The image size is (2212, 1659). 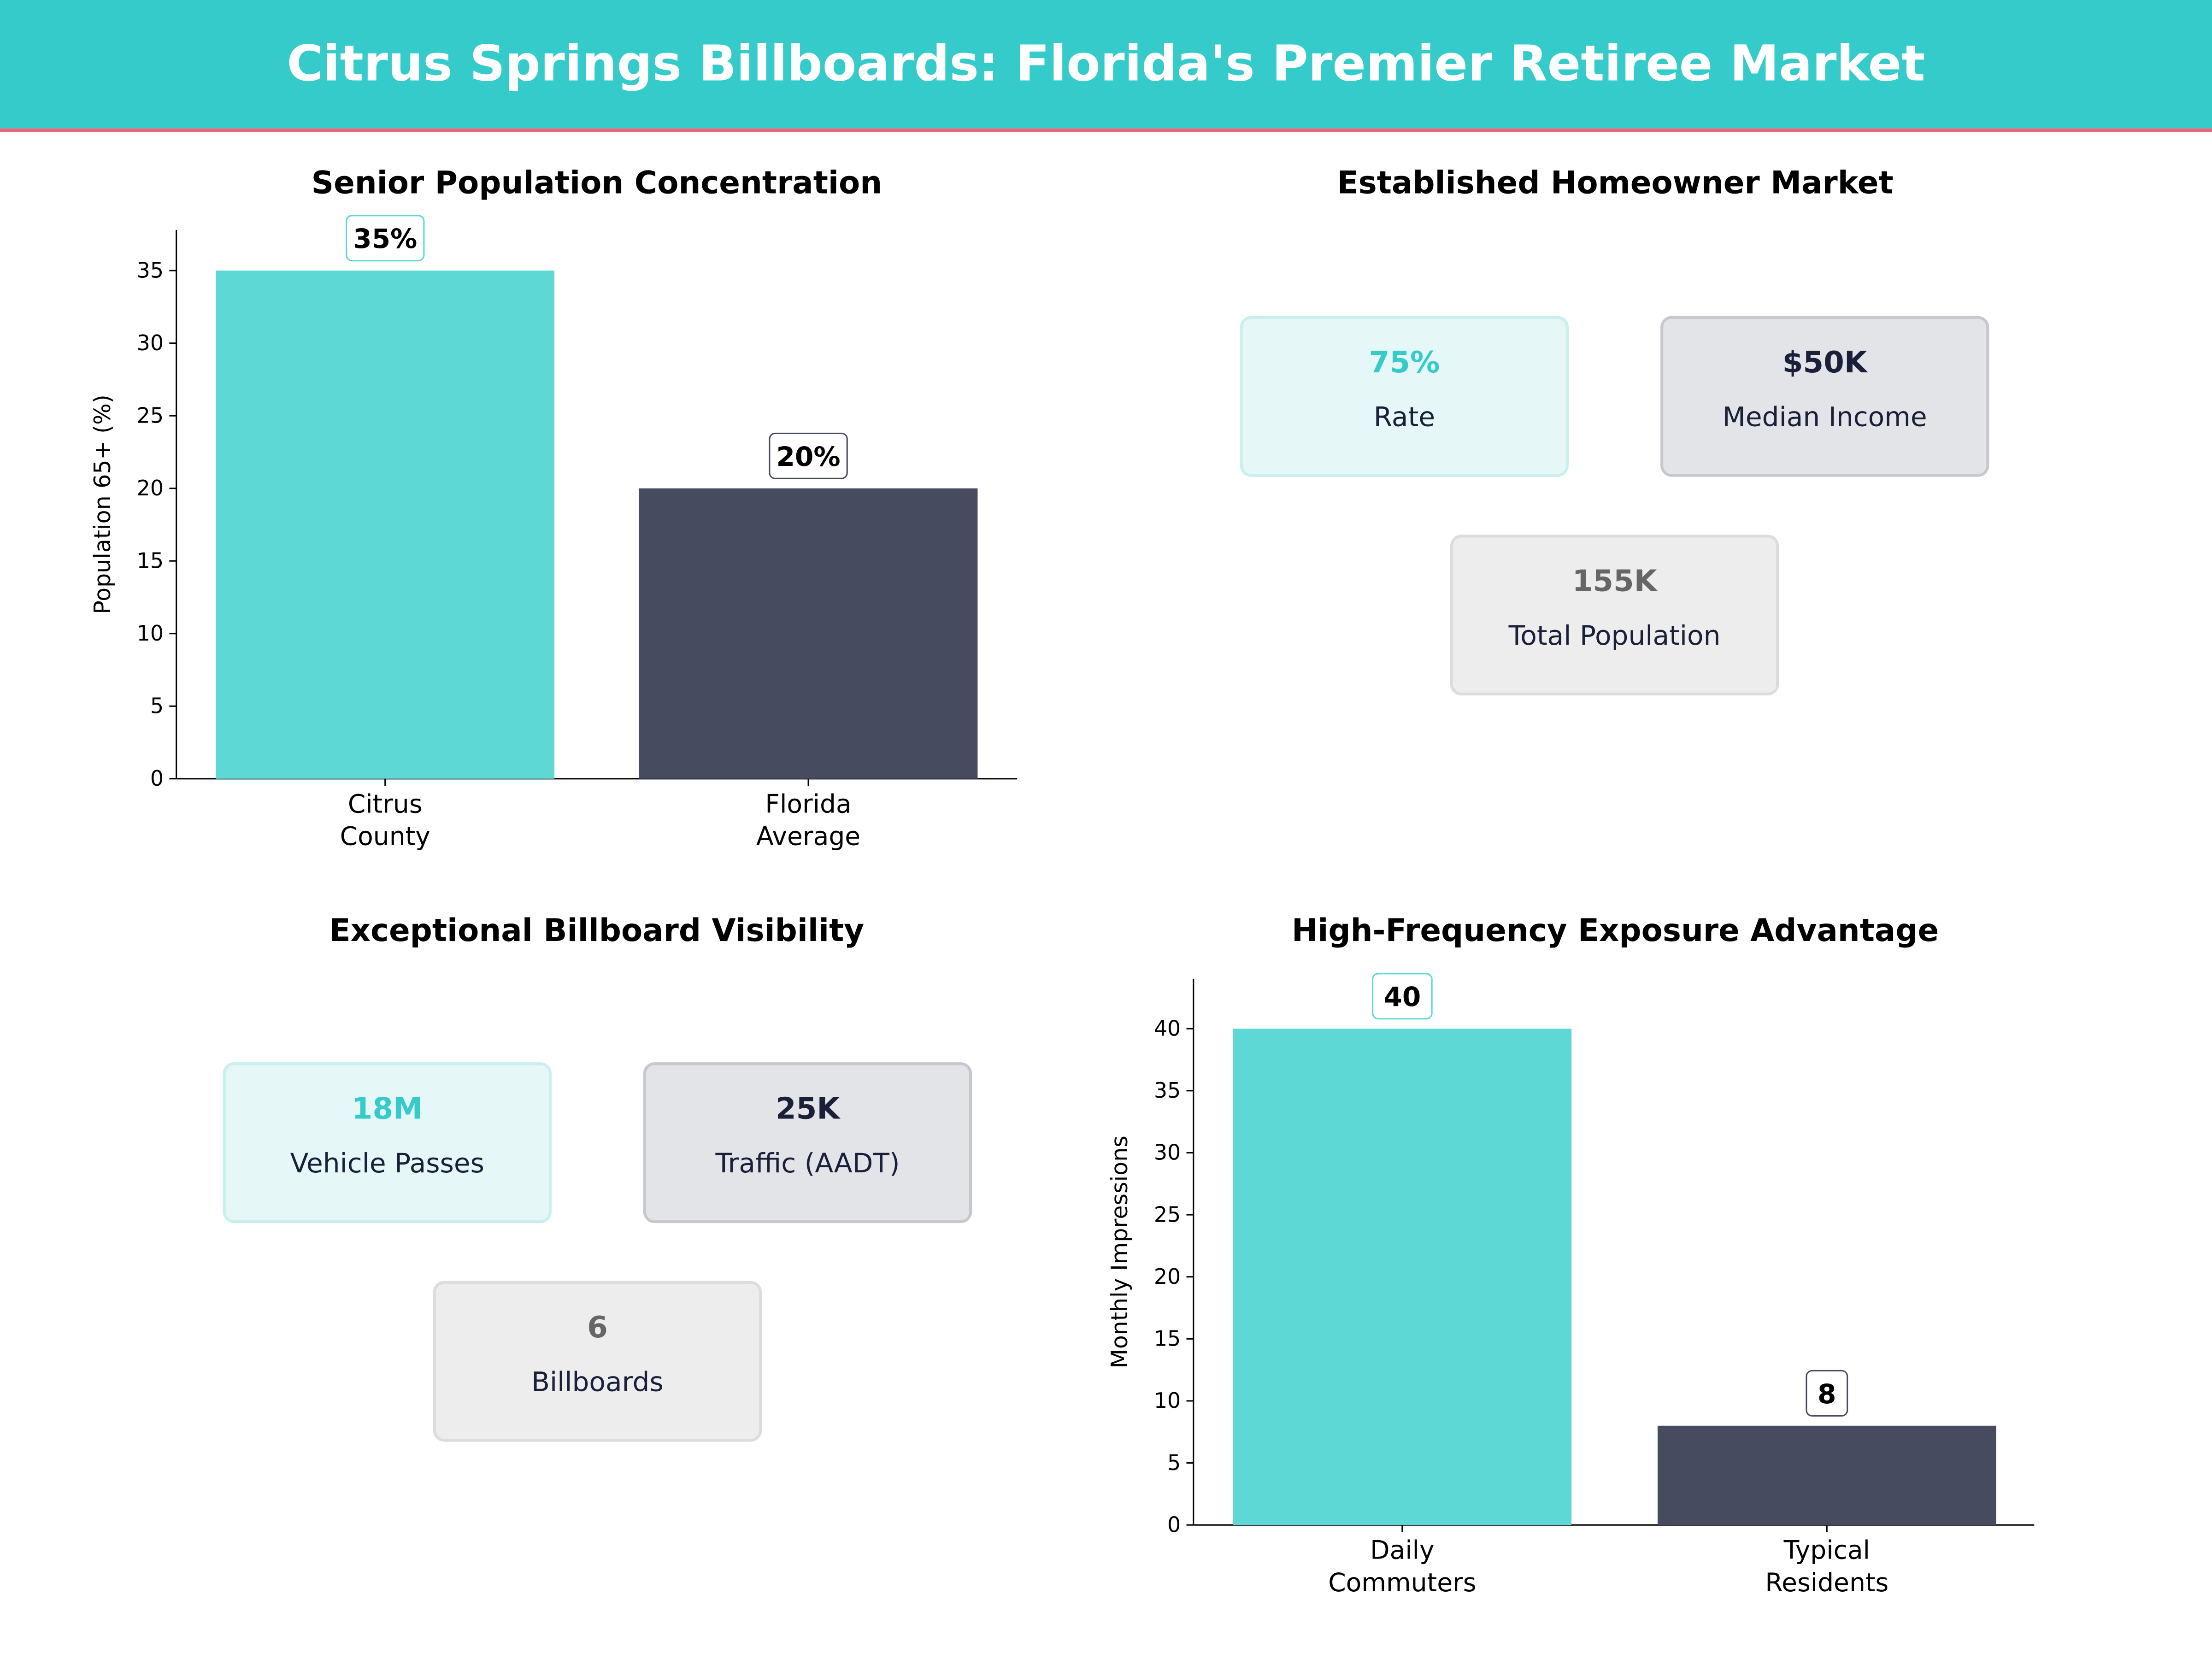 I want to click on stat-value: $50K, so click(x=1825, y=362).